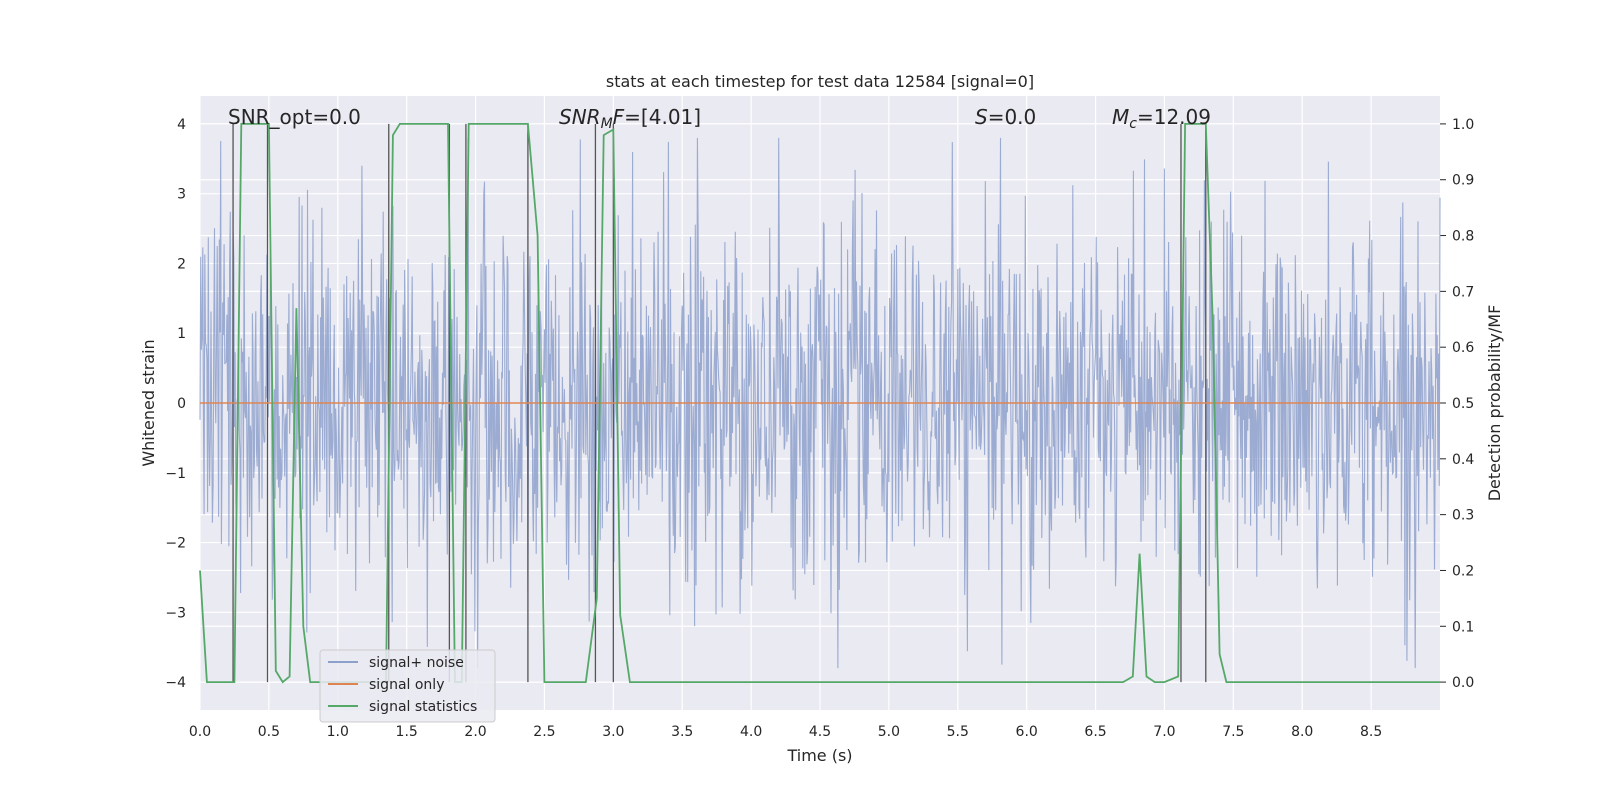 The width and height of the screenshot is (1600, 800). What do you see at coordinates (751, 732) in the screenshot?
I see `x-tick-label: 4.0` at bounding box center [751, 732].